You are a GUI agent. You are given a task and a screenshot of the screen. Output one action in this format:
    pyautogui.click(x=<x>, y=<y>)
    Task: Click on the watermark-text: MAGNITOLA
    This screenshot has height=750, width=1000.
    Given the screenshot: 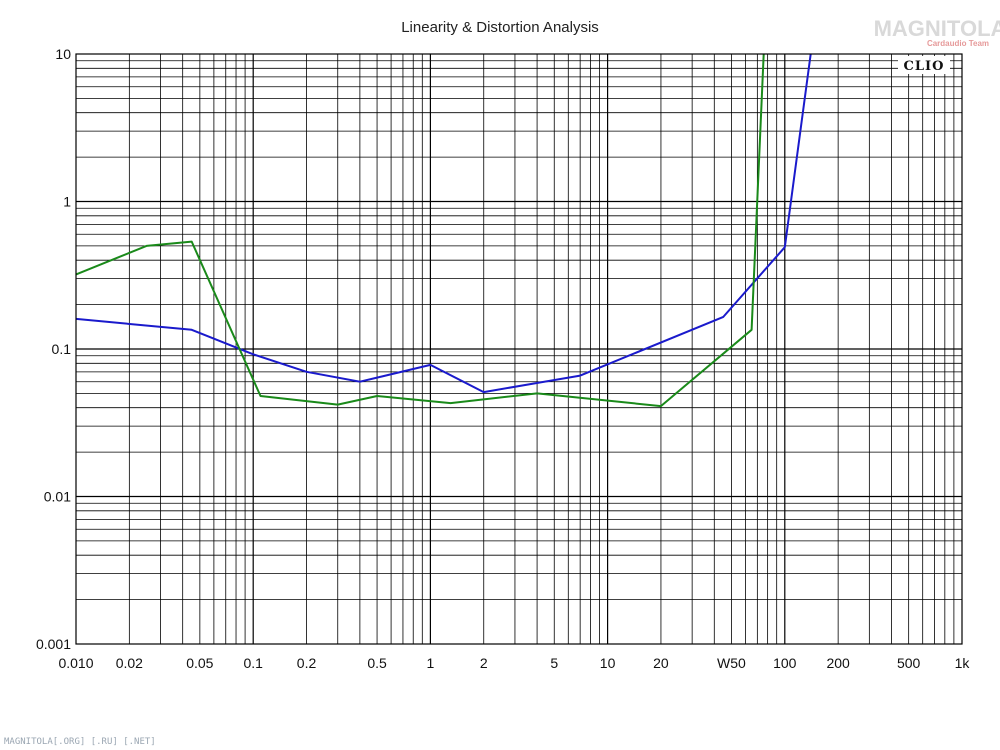 What is the action you would take?
    pyautogui.click(x=937, y=28)
    